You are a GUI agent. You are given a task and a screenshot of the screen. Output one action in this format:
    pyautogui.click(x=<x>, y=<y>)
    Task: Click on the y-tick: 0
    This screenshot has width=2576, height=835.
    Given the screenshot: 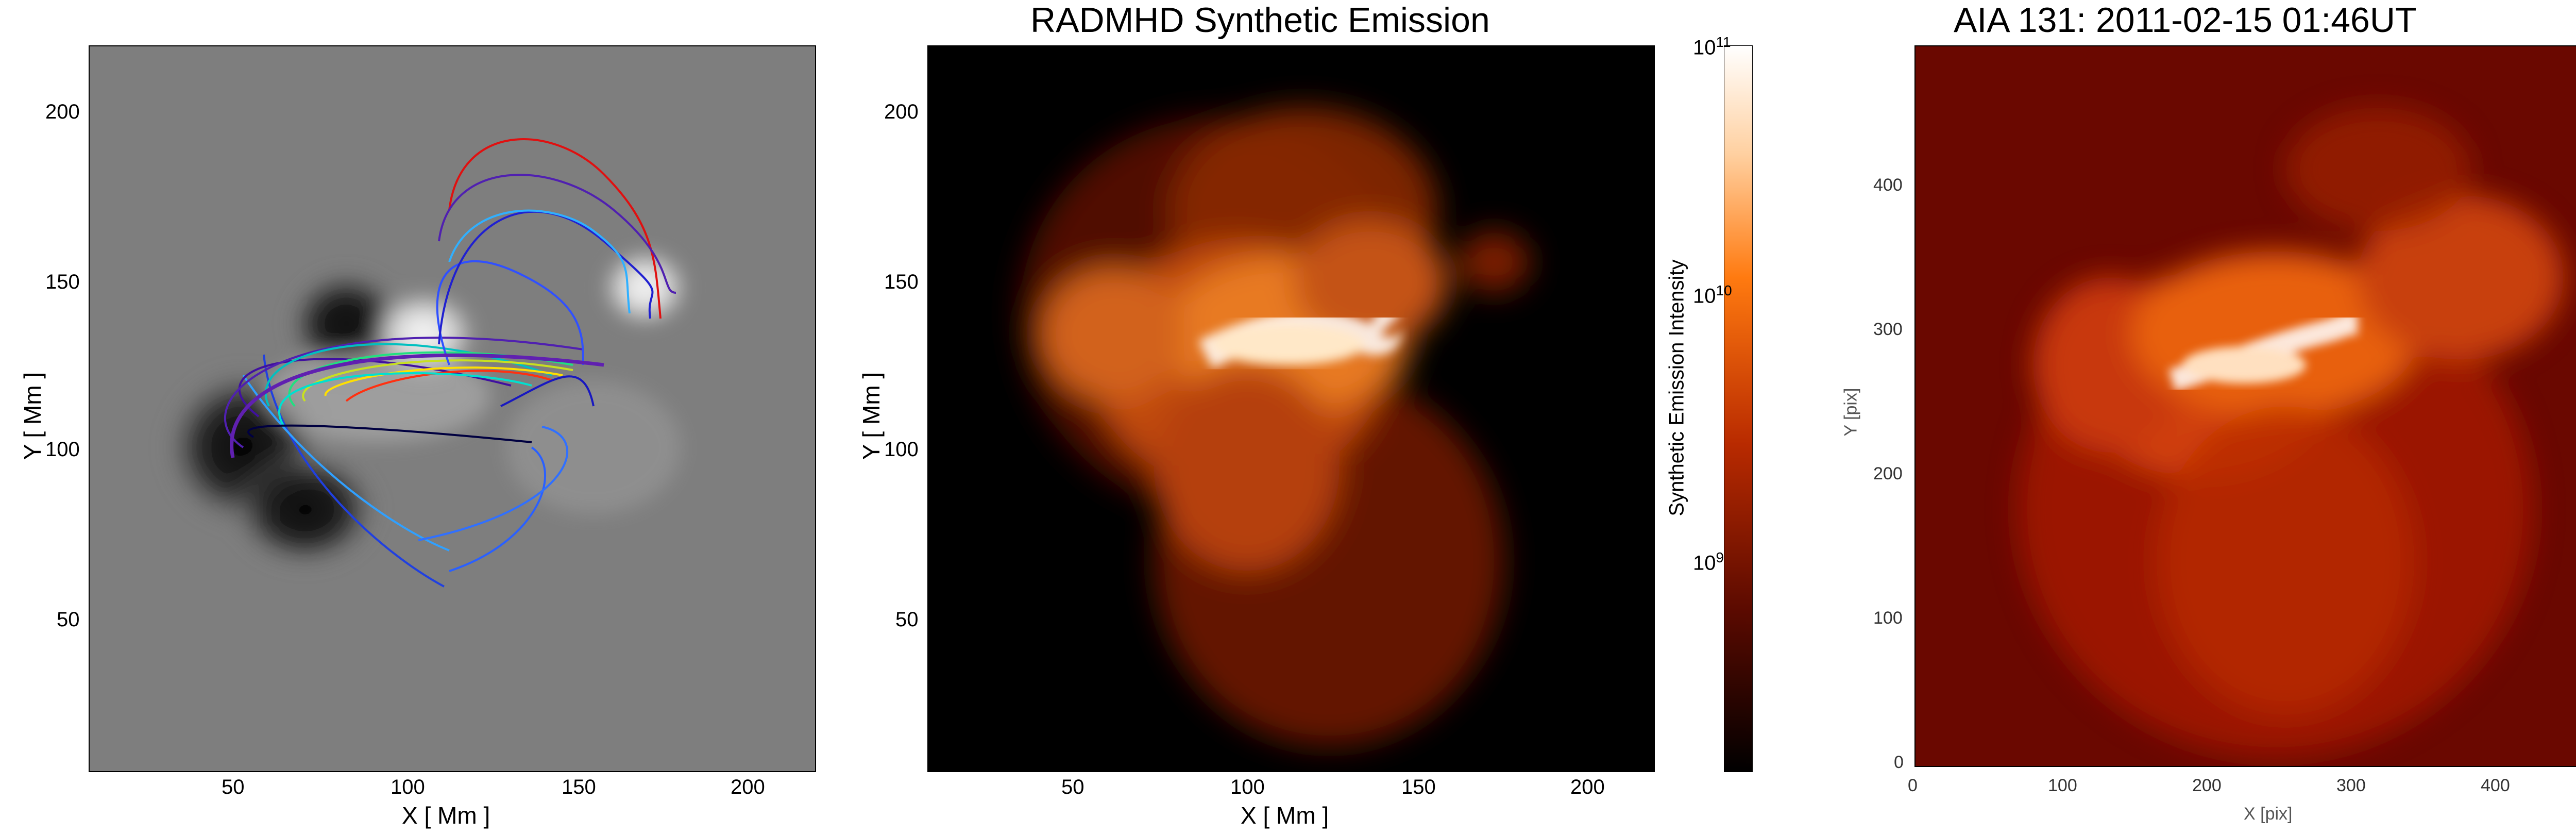 What is the action you would take?
    pyautogui.click(x=1899, y=762)
    